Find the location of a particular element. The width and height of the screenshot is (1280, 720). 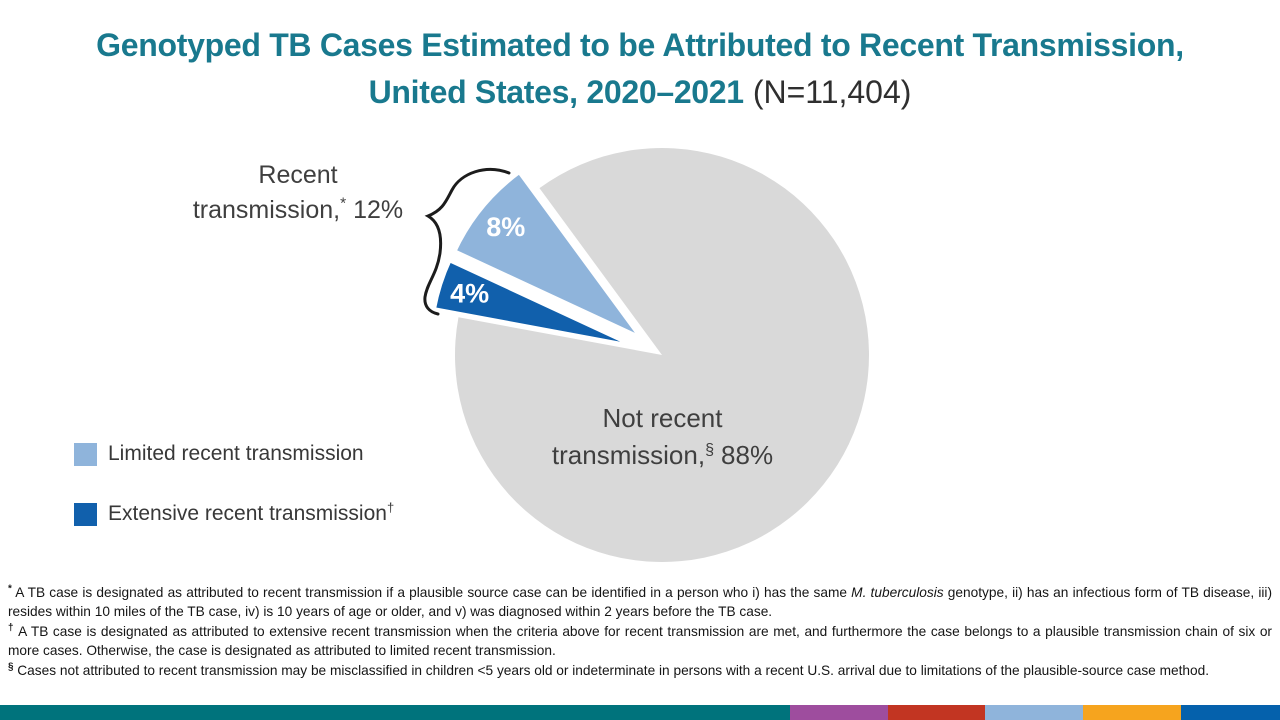

not-recent-annotation: Not recent transmission,§ 88% is located at coordinates (662, 437).